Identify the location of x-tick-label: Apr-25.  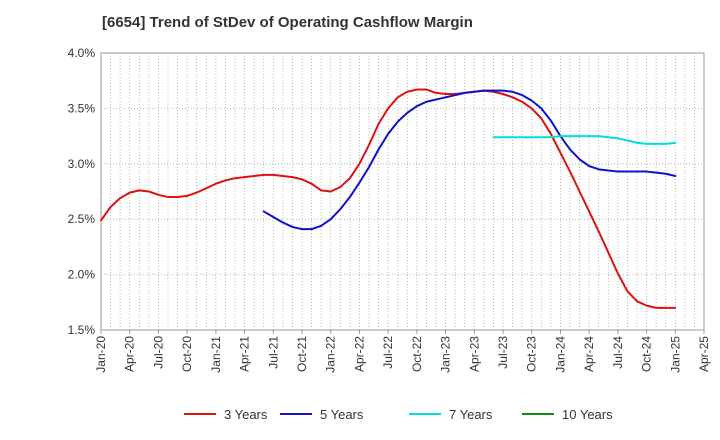
(704, 354).